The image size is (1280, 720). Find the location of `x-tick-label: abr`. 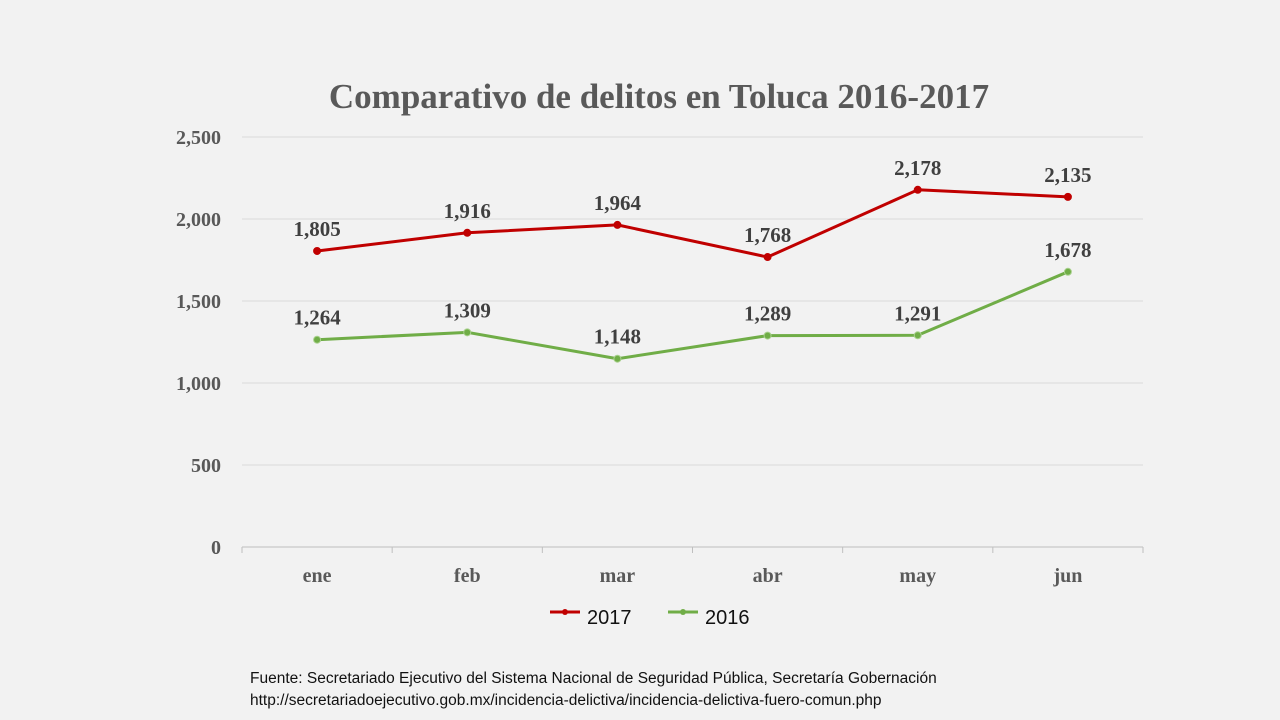

x-tick-label: abr is located at coordinates (768, 576).